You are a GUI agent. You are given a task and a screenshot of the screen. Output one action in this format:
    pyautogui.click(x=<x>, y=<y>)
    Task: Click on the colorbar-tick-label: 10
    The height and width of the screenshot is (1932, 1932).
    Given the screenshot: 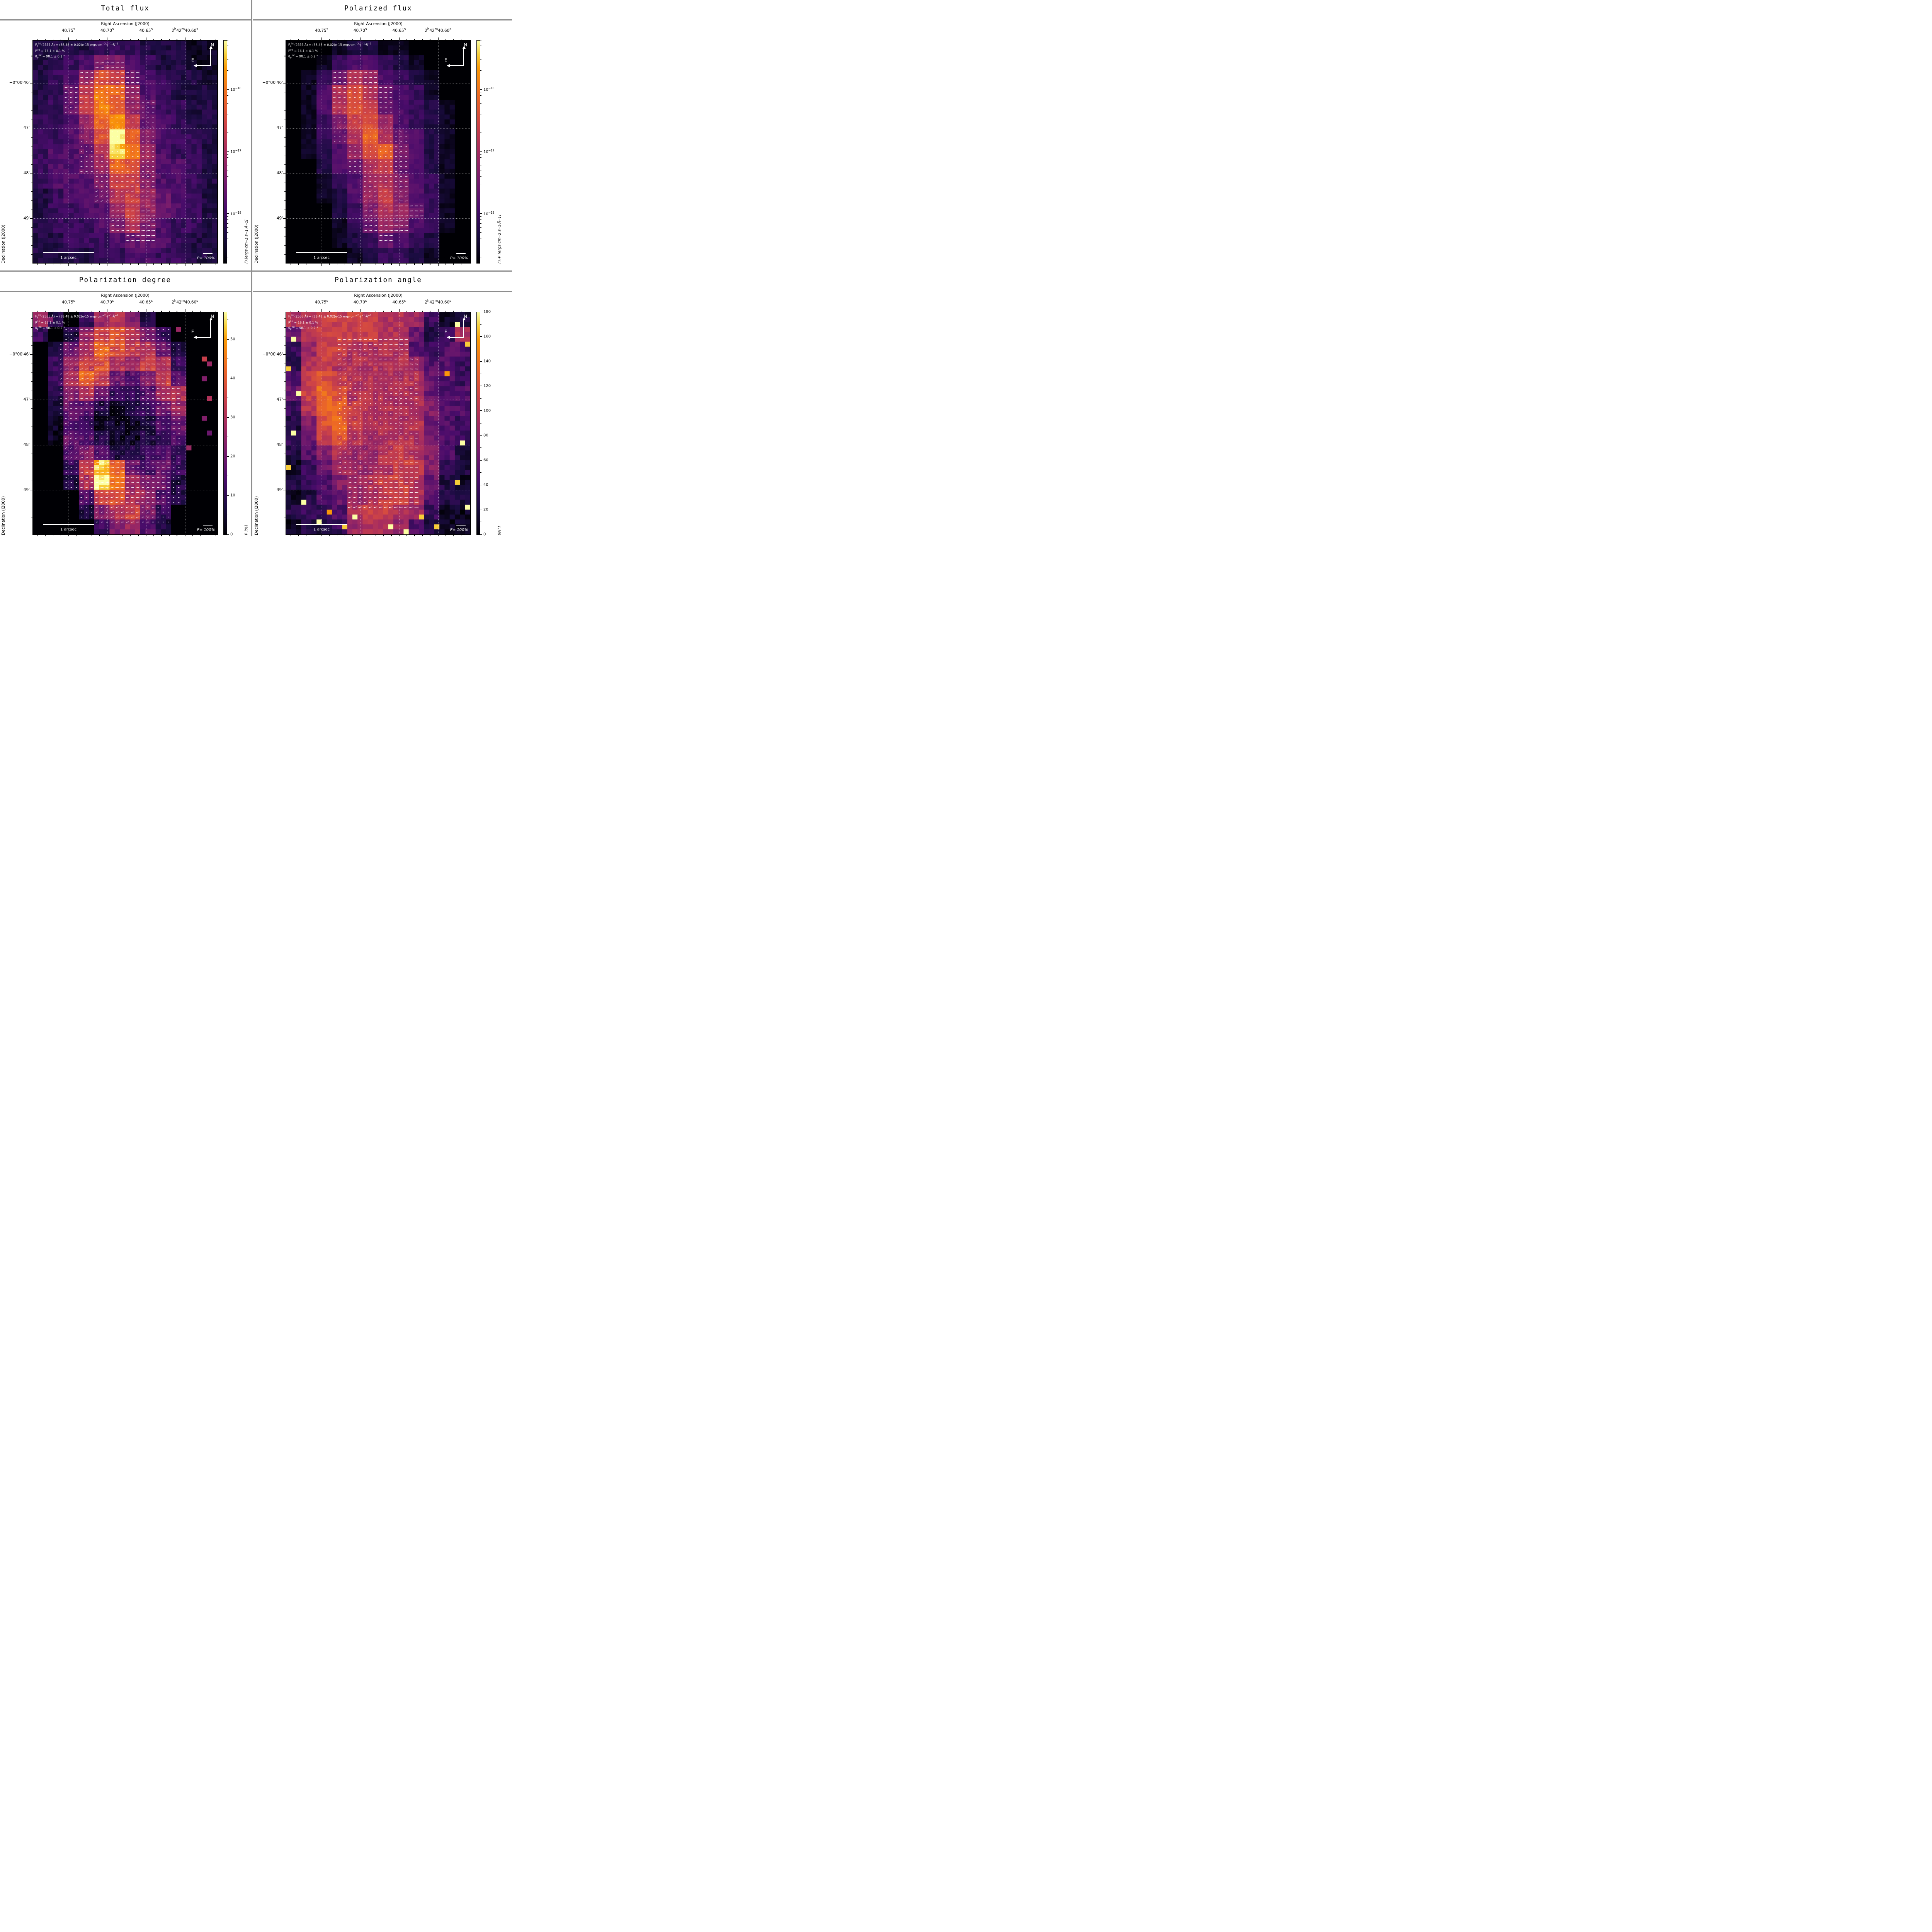 What is the action you would take?
    pyautogui.click(x=232, y=496)
    